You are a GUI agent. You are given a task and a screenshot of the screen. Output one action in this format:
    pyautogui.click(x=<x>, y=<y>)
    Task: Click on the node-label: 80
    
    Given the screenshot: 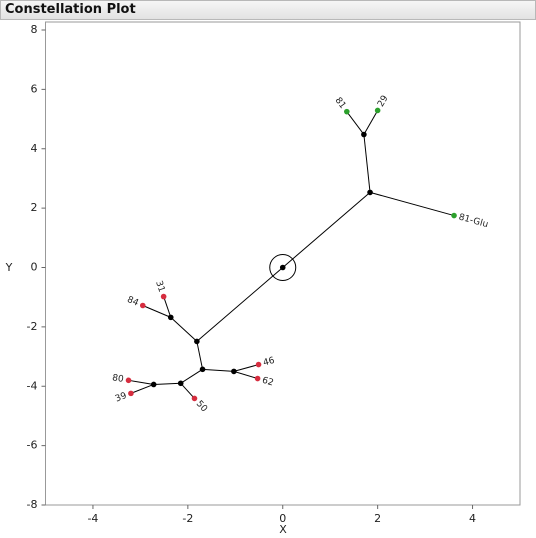 What is the action you would take?
    pyautogui.click(x=117, y=379)
    